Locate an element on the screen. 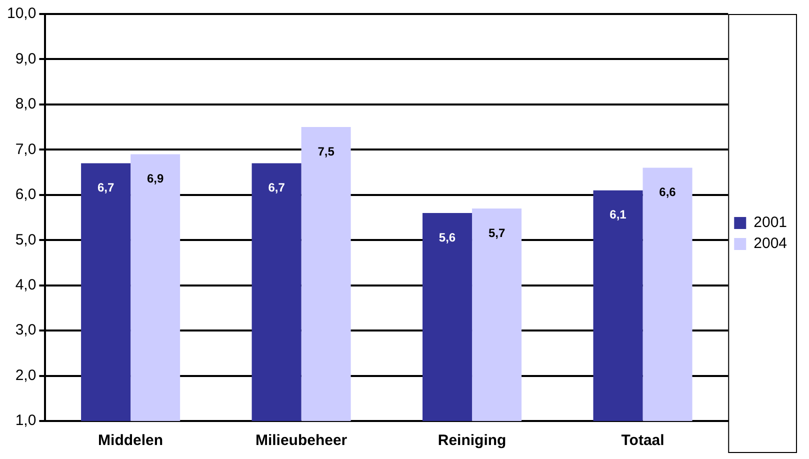 The height and width of the screenshot is (459, 809). x-tick-label: Totaal is located at coordinates (642, 441).